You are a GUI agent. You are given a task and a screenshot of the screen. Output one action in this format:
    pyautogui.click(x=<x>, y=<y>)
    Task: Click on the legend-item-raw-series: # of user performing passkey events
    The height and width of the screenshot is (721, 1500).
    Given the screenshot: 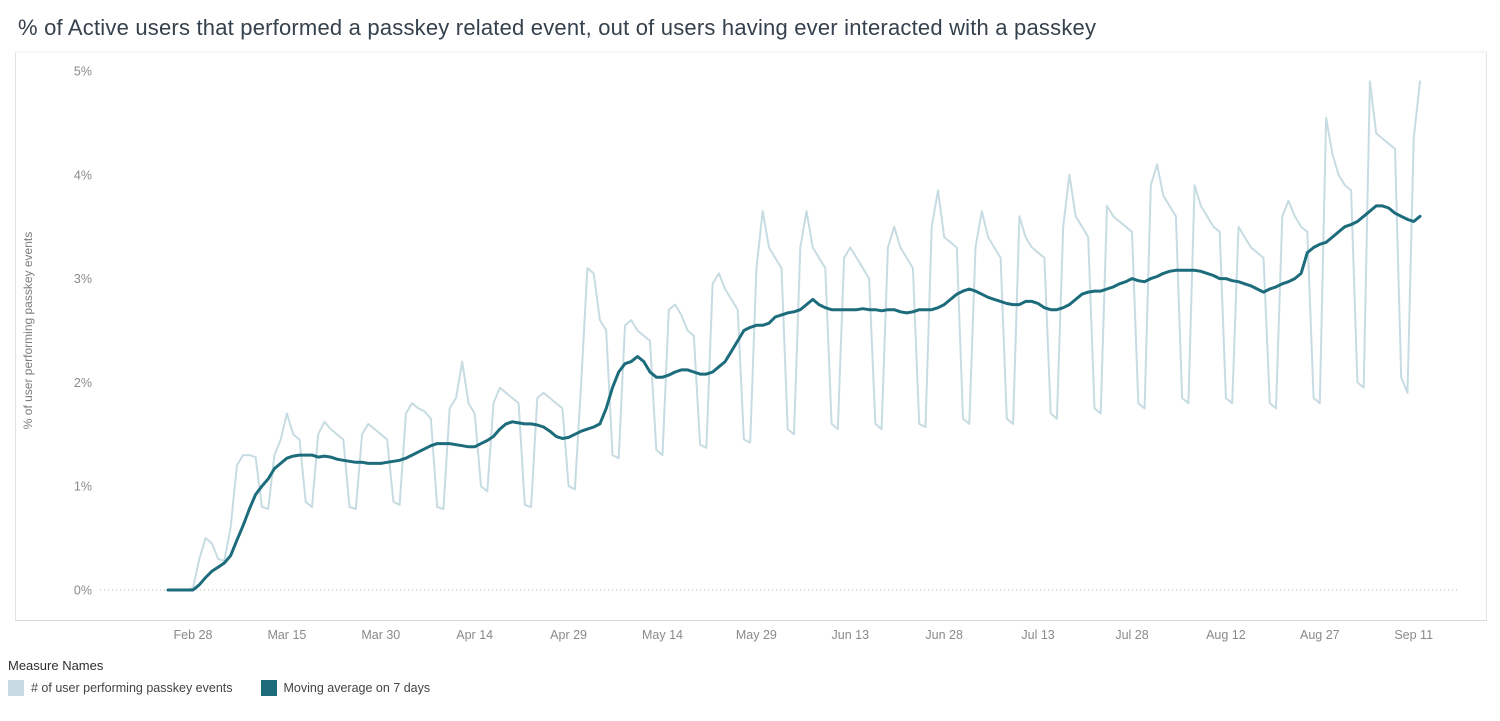 What is the action you would take?
    pyautogui.click(x=120, y=688)
    